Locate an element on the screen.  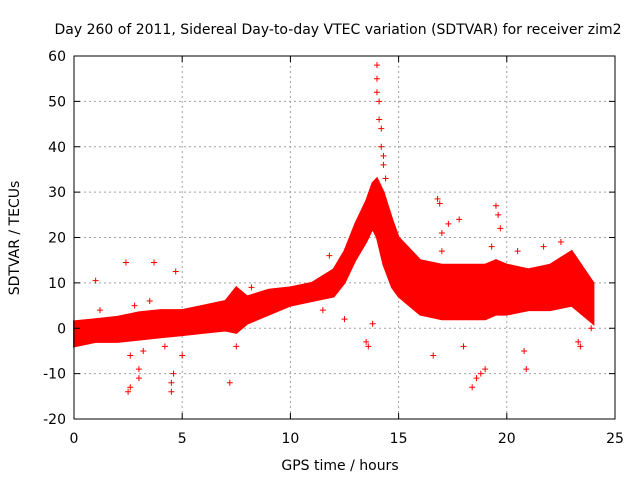
y-tick-label: 40 is located at coordinates (57, 148).